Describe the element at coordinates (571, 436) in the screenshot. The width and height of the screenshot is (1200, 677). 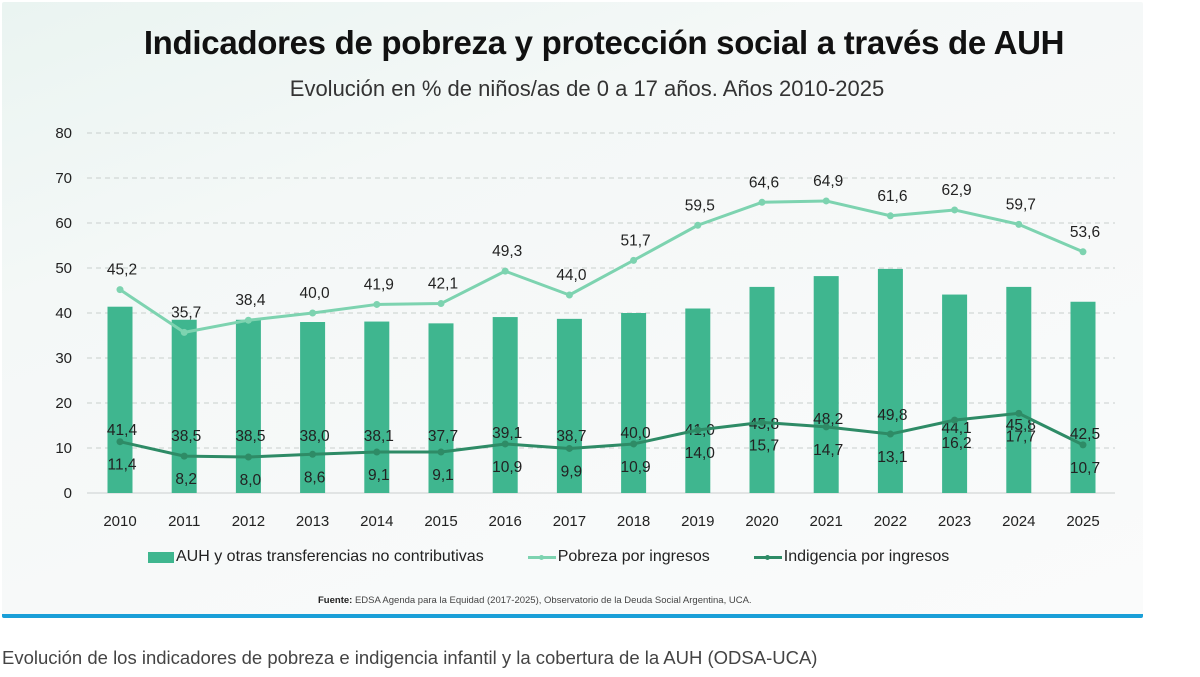
I see `bar-data-label: 38,7` at that location.